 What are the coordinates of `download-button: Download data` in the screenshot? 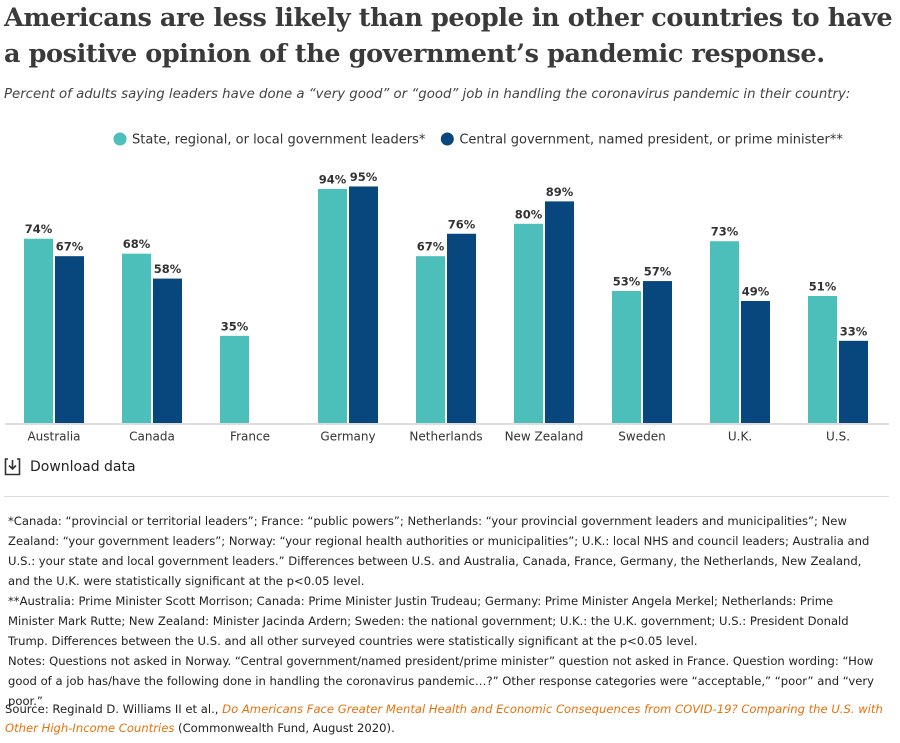 It's located at (70, 467).